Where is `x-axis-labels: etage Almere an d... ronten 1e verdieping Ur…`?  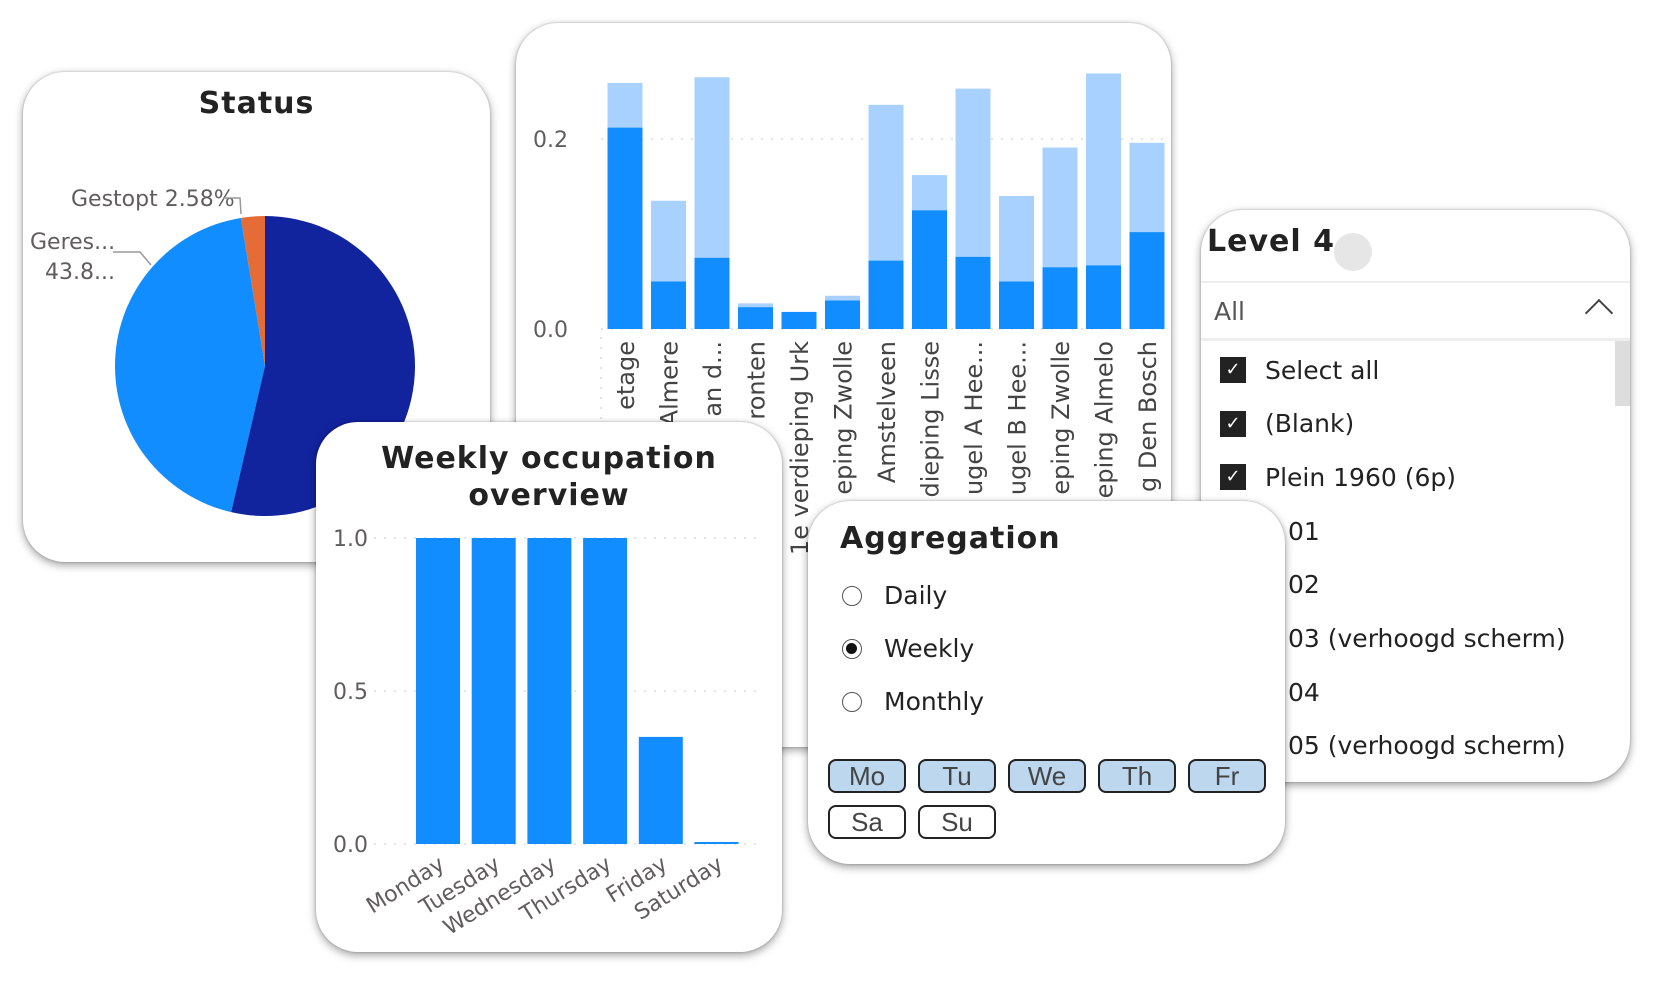
x-axis-labels: etage Almere an d... ronten 1e verdieping Ur… is located at coordinates (887, 448).